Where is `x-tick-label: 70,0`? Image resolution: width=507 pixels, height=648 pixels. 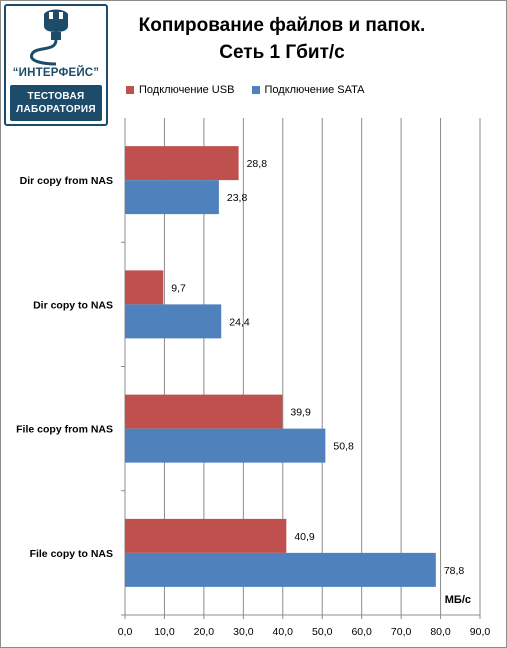
x-tick-label: 70,0 is located at coordinates (401, 632).